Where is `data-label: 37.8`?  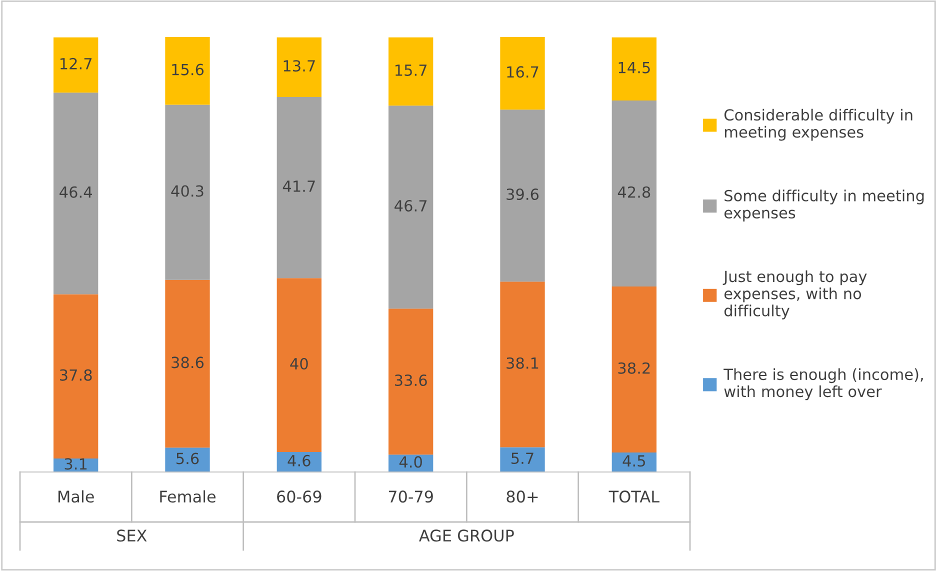 data-label: 37.8 is located at coordinates (76, 375).